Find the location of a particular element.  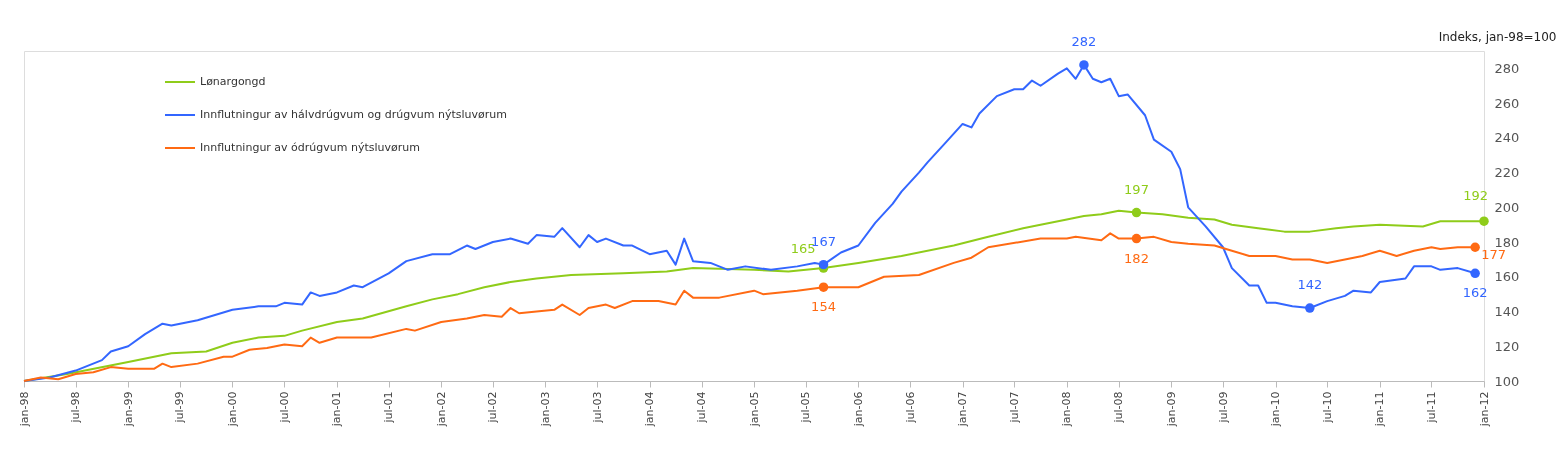

x-tick-label: jul-11 is located at coordinates (1431, 407).